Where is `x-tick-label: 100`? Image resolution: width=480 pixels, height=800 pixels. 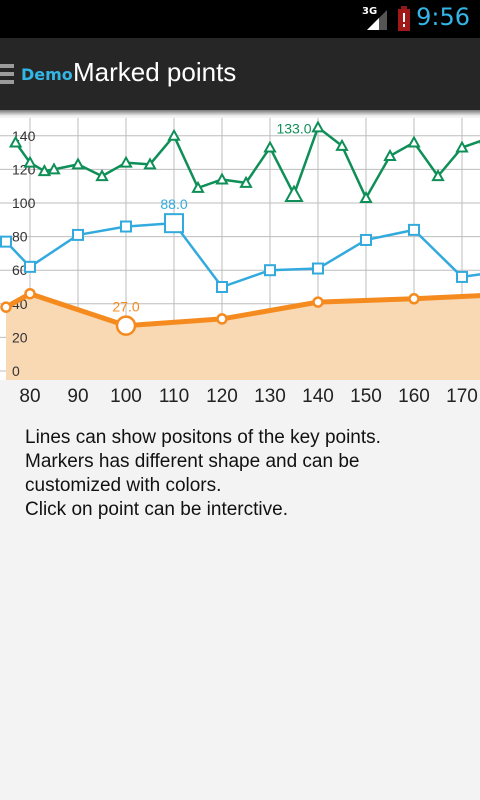 x-tick-label: 100 is located at coordinates (126, 396).